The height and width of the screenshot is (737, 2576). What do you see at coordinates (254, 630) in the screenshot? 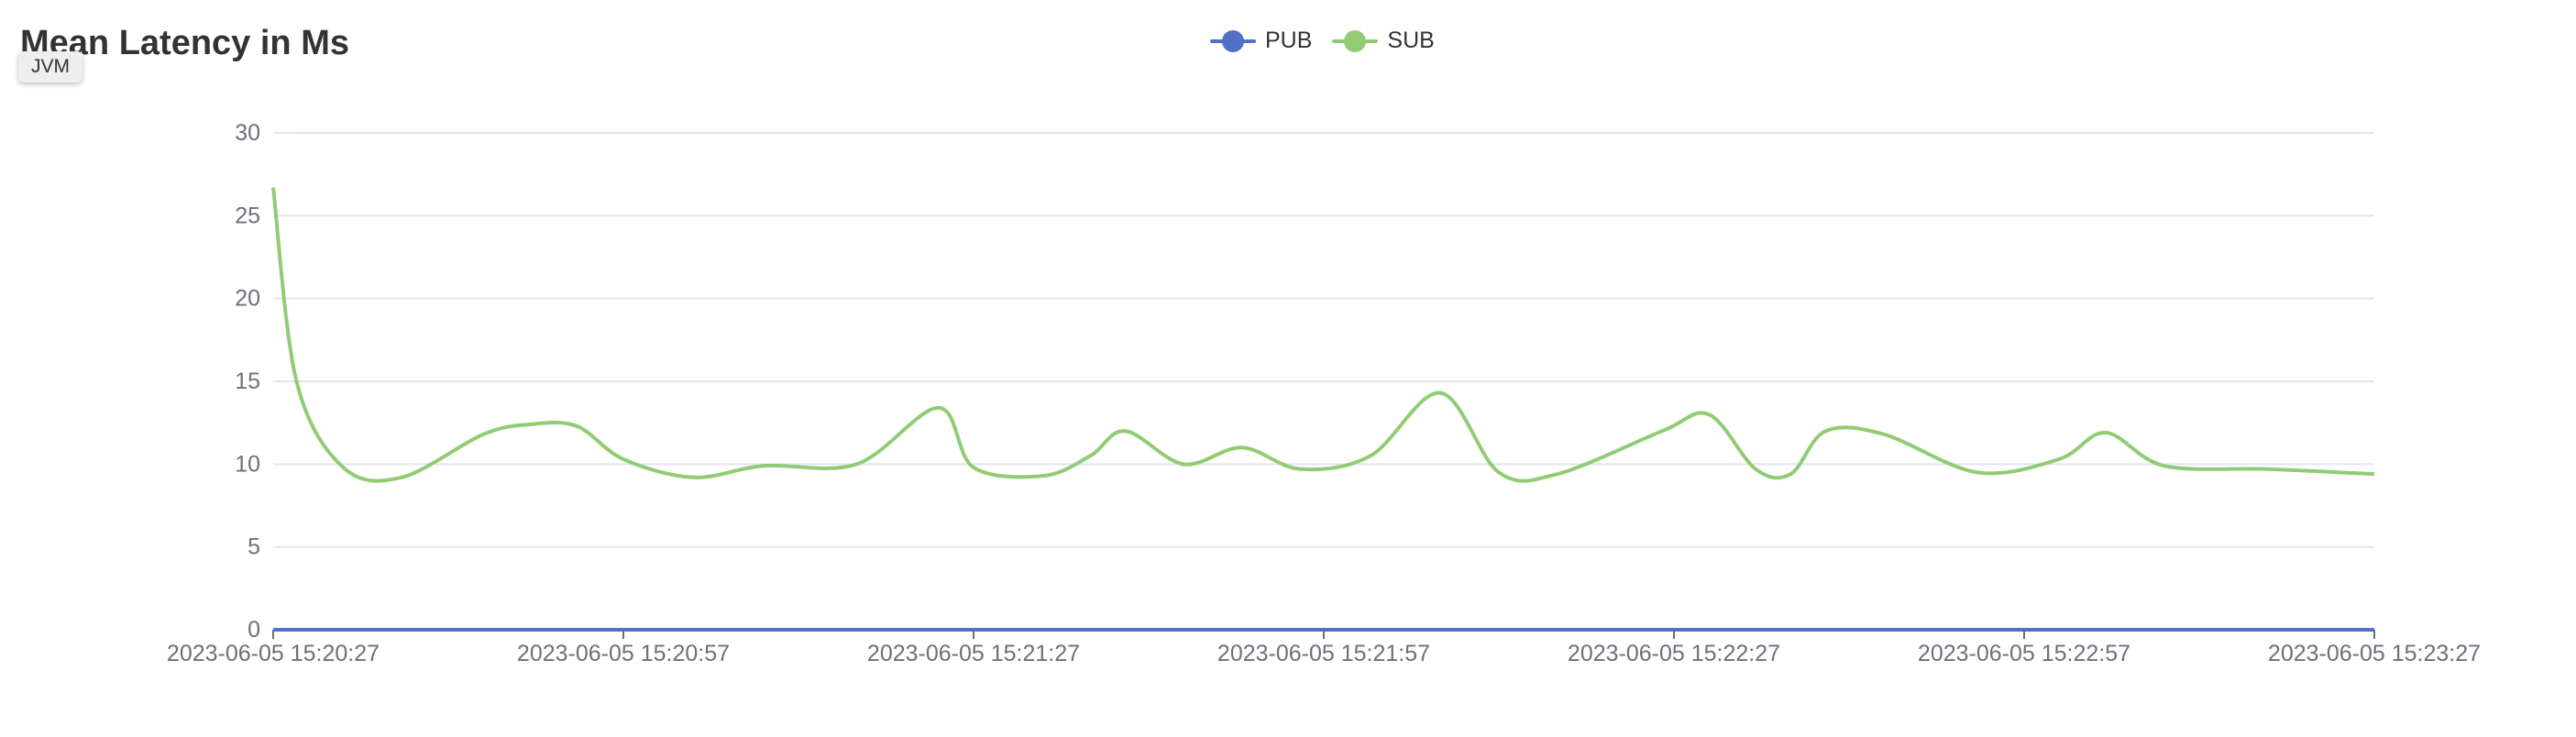
I see `y-tick-label: 0` at bounding box center [254, 630].